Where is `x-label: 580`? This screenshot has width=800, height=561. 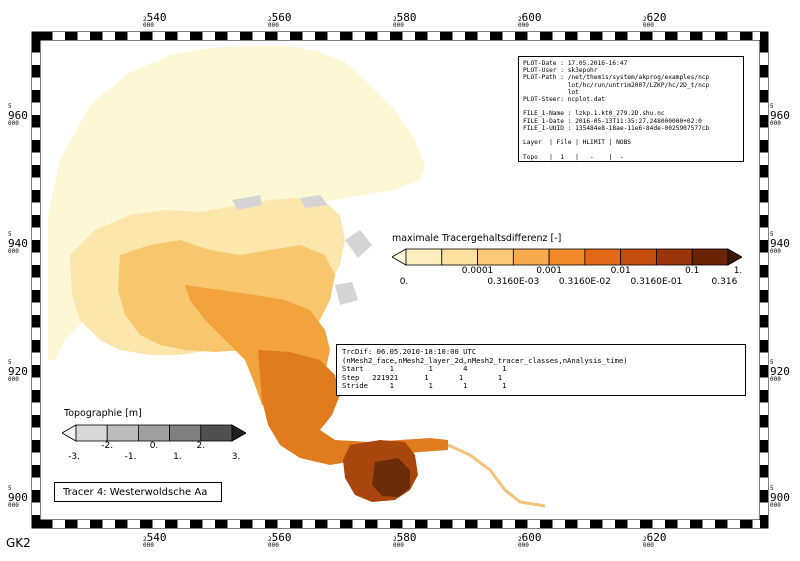 x-label: 580 is located at coordinates (406, 537).